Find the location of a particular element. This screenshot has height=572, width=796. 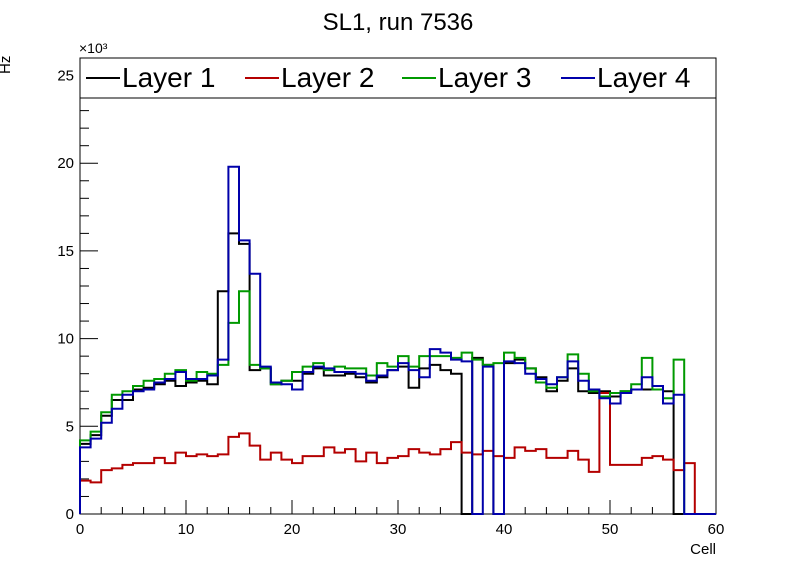

y-tick-label: 20 is located at coordinates (65, 163).